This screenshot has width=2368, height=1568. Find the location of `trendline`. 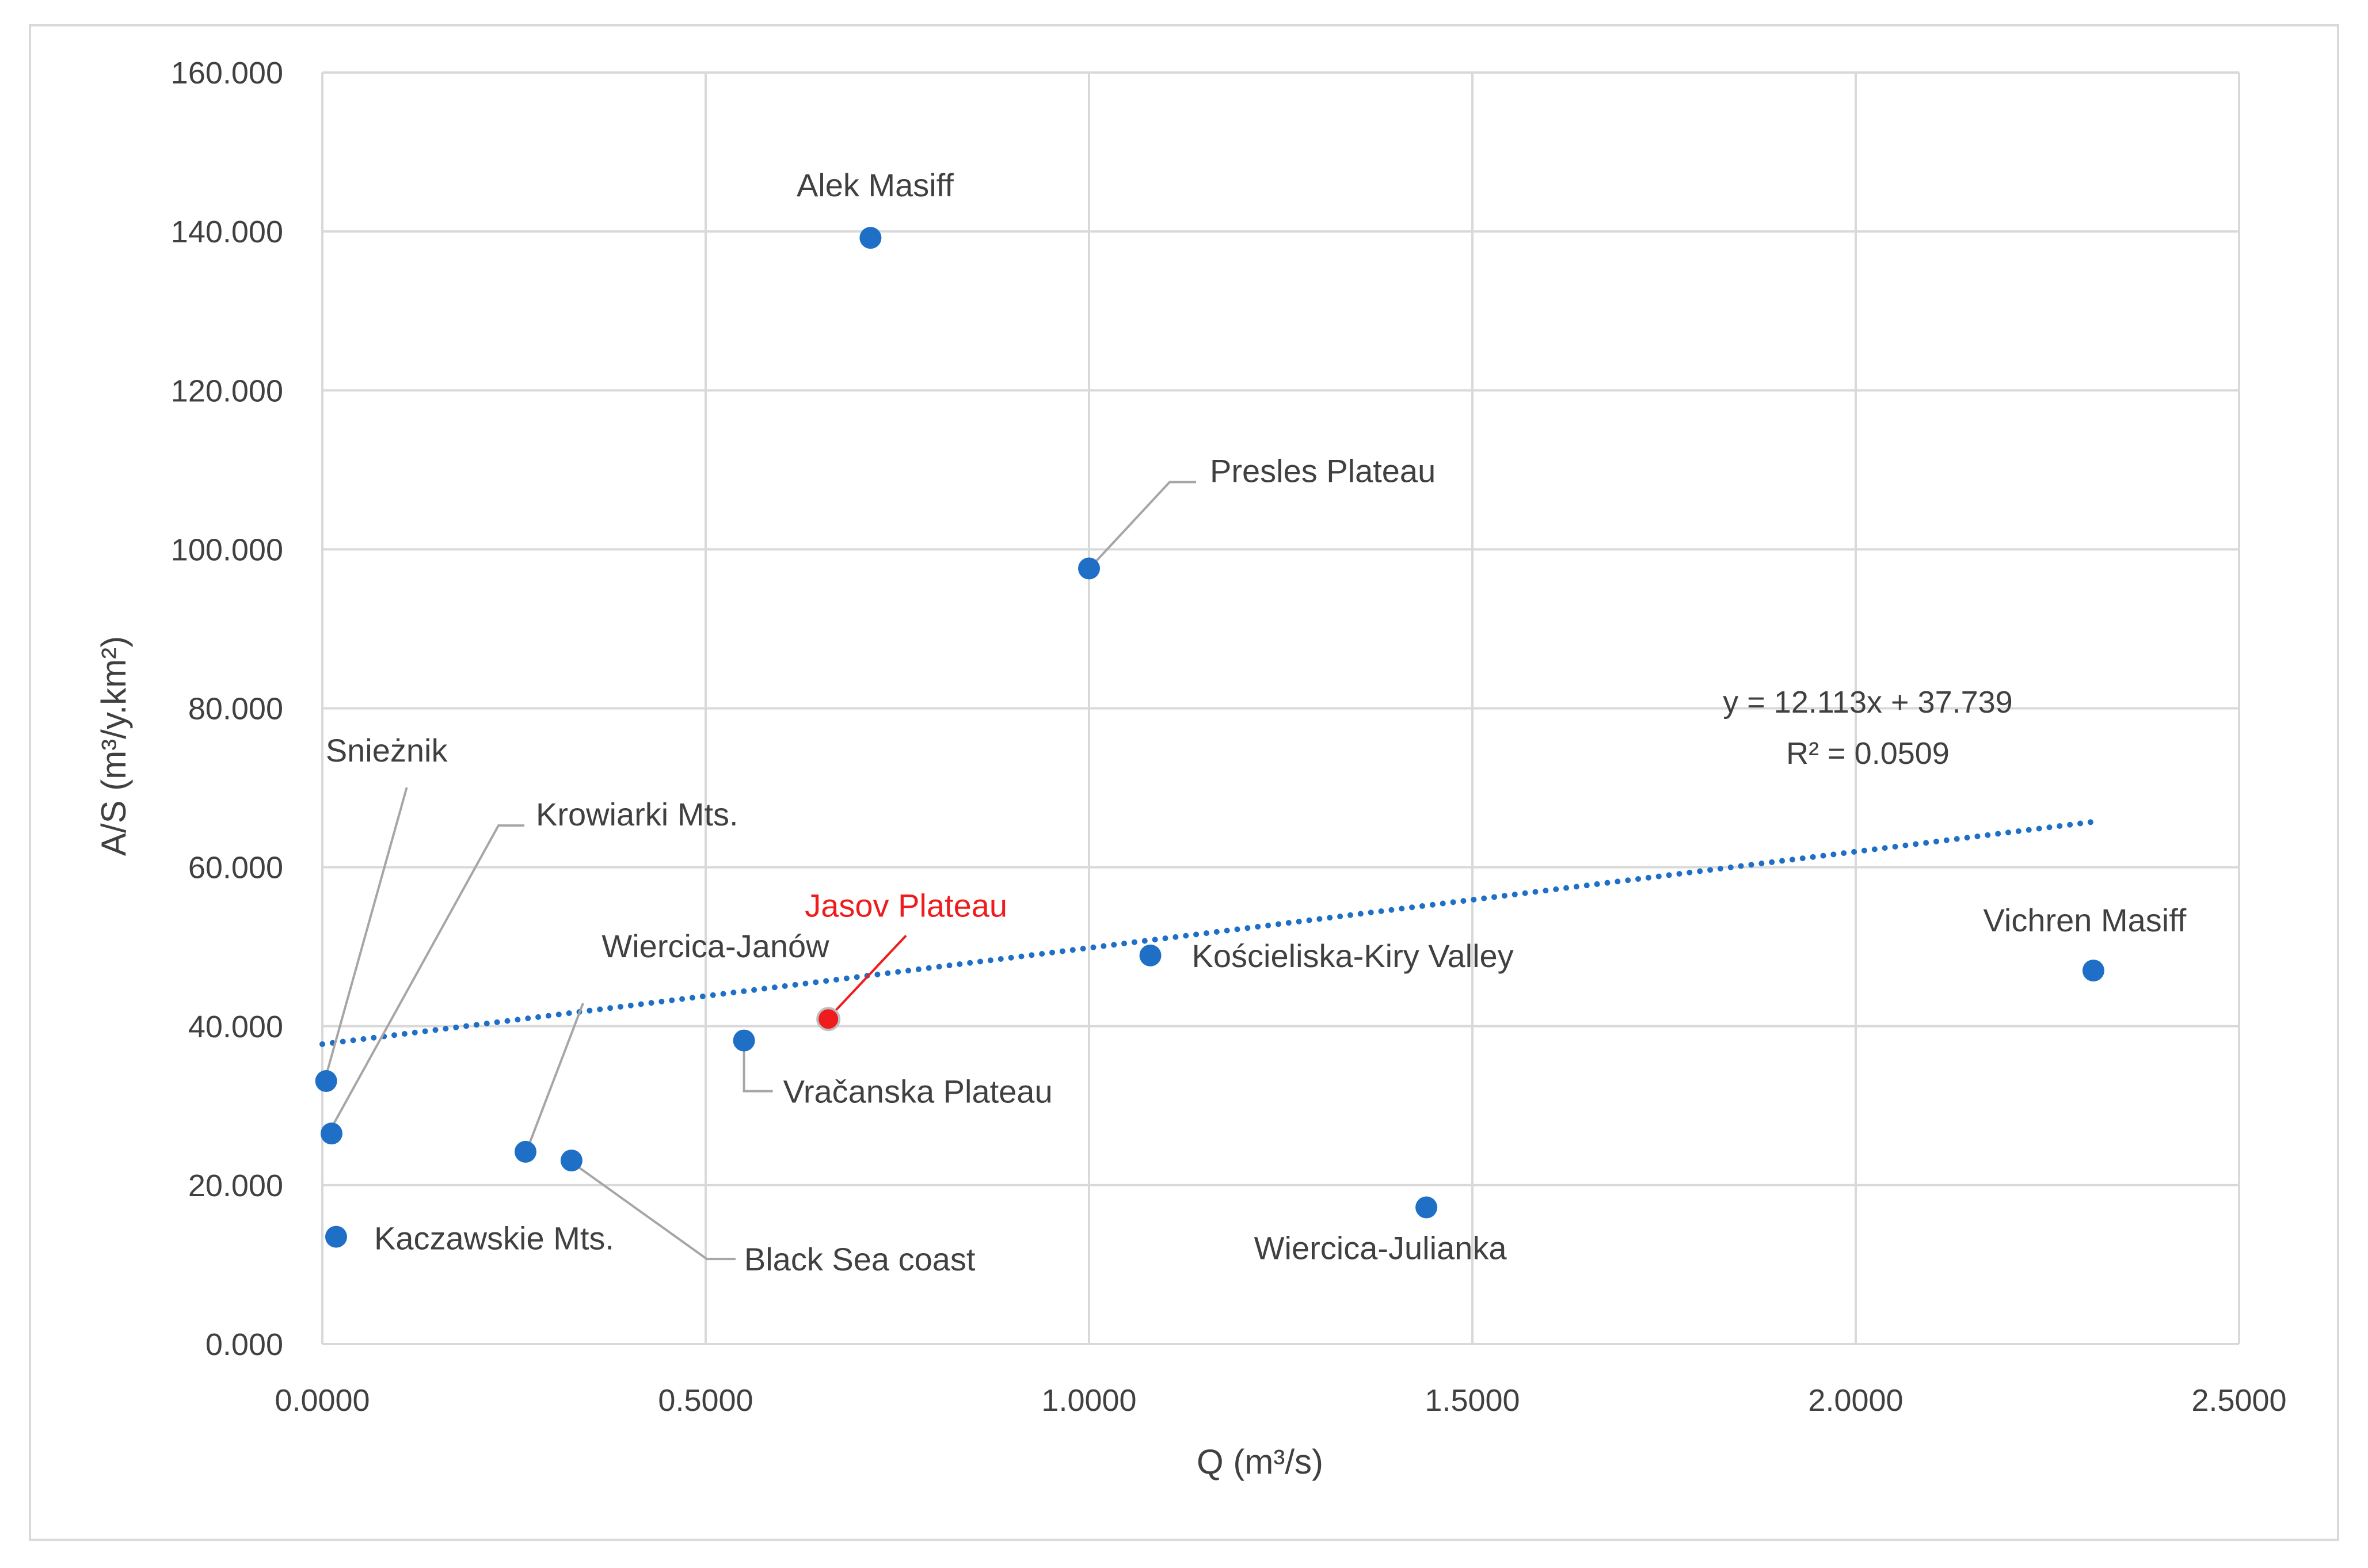

trendline is located at coordinates (1207, 933).